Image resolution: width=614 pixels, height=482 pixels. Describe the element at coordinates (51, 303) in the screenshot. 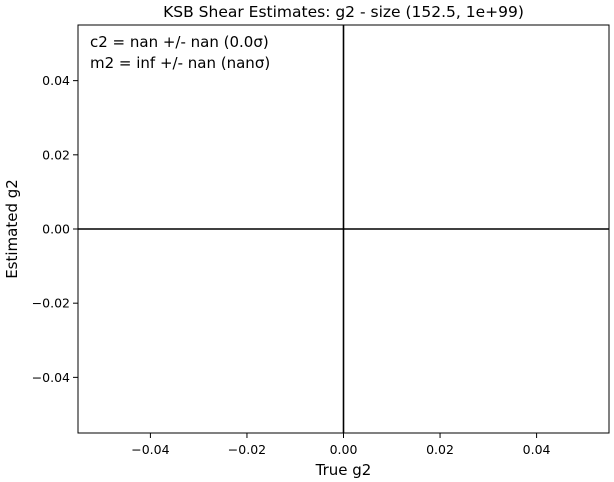

I see `y-tick-label: −0.02` at that location.